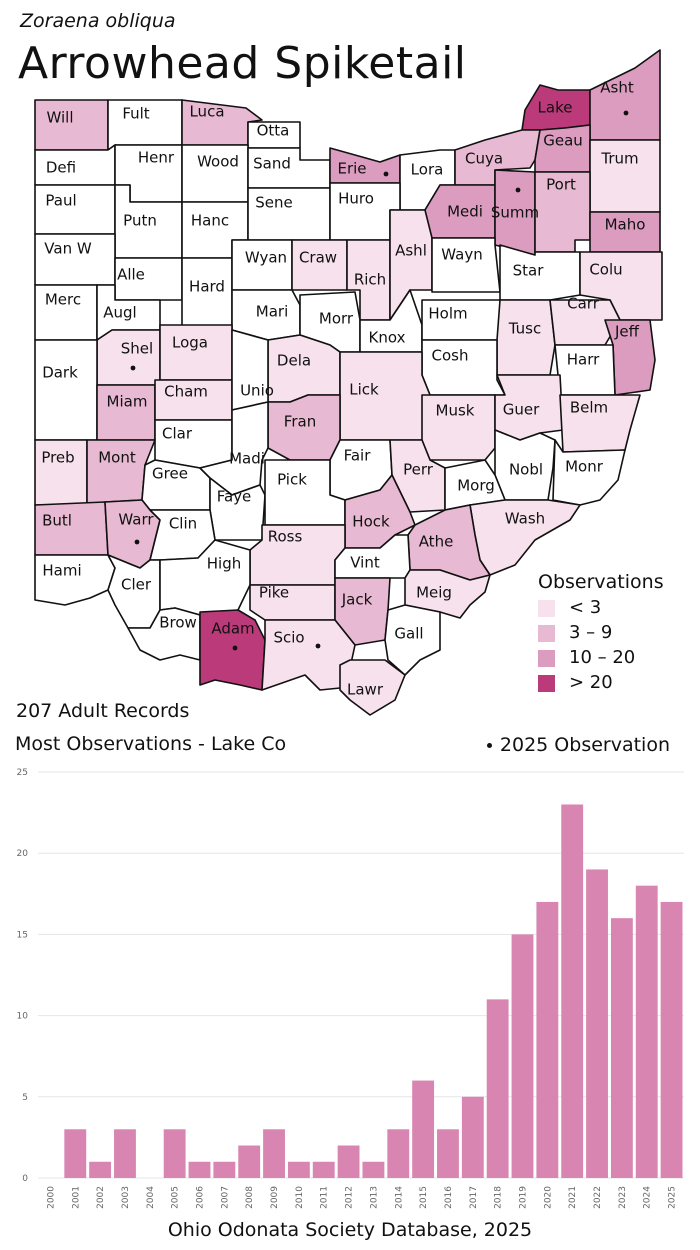  I want to click on county-label-morg: Morg, so click(476, 486).